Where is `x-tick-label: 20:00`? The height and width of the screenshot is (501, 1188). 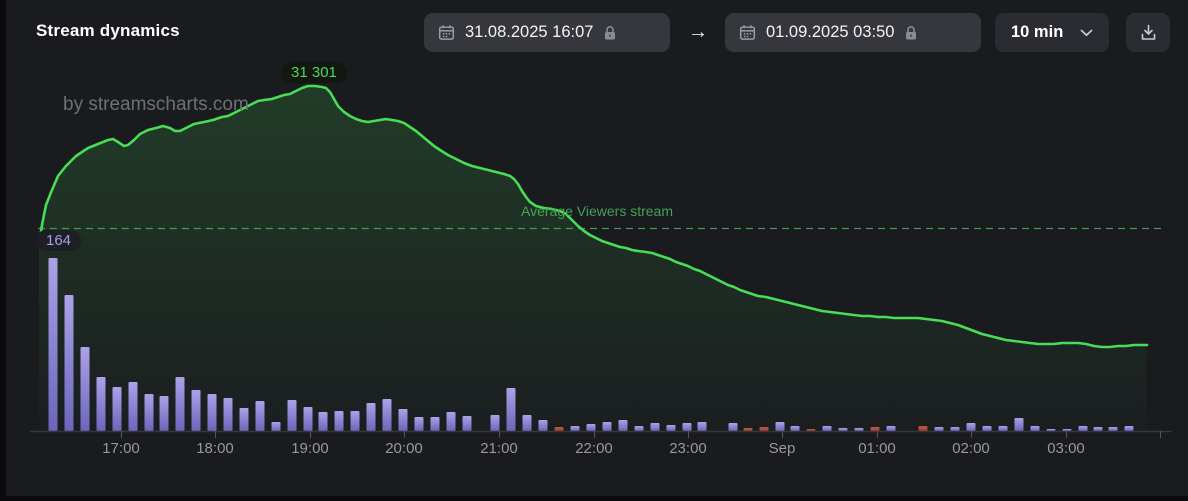
x-tick-label: 20:00 is located at coordinates (404, 448).